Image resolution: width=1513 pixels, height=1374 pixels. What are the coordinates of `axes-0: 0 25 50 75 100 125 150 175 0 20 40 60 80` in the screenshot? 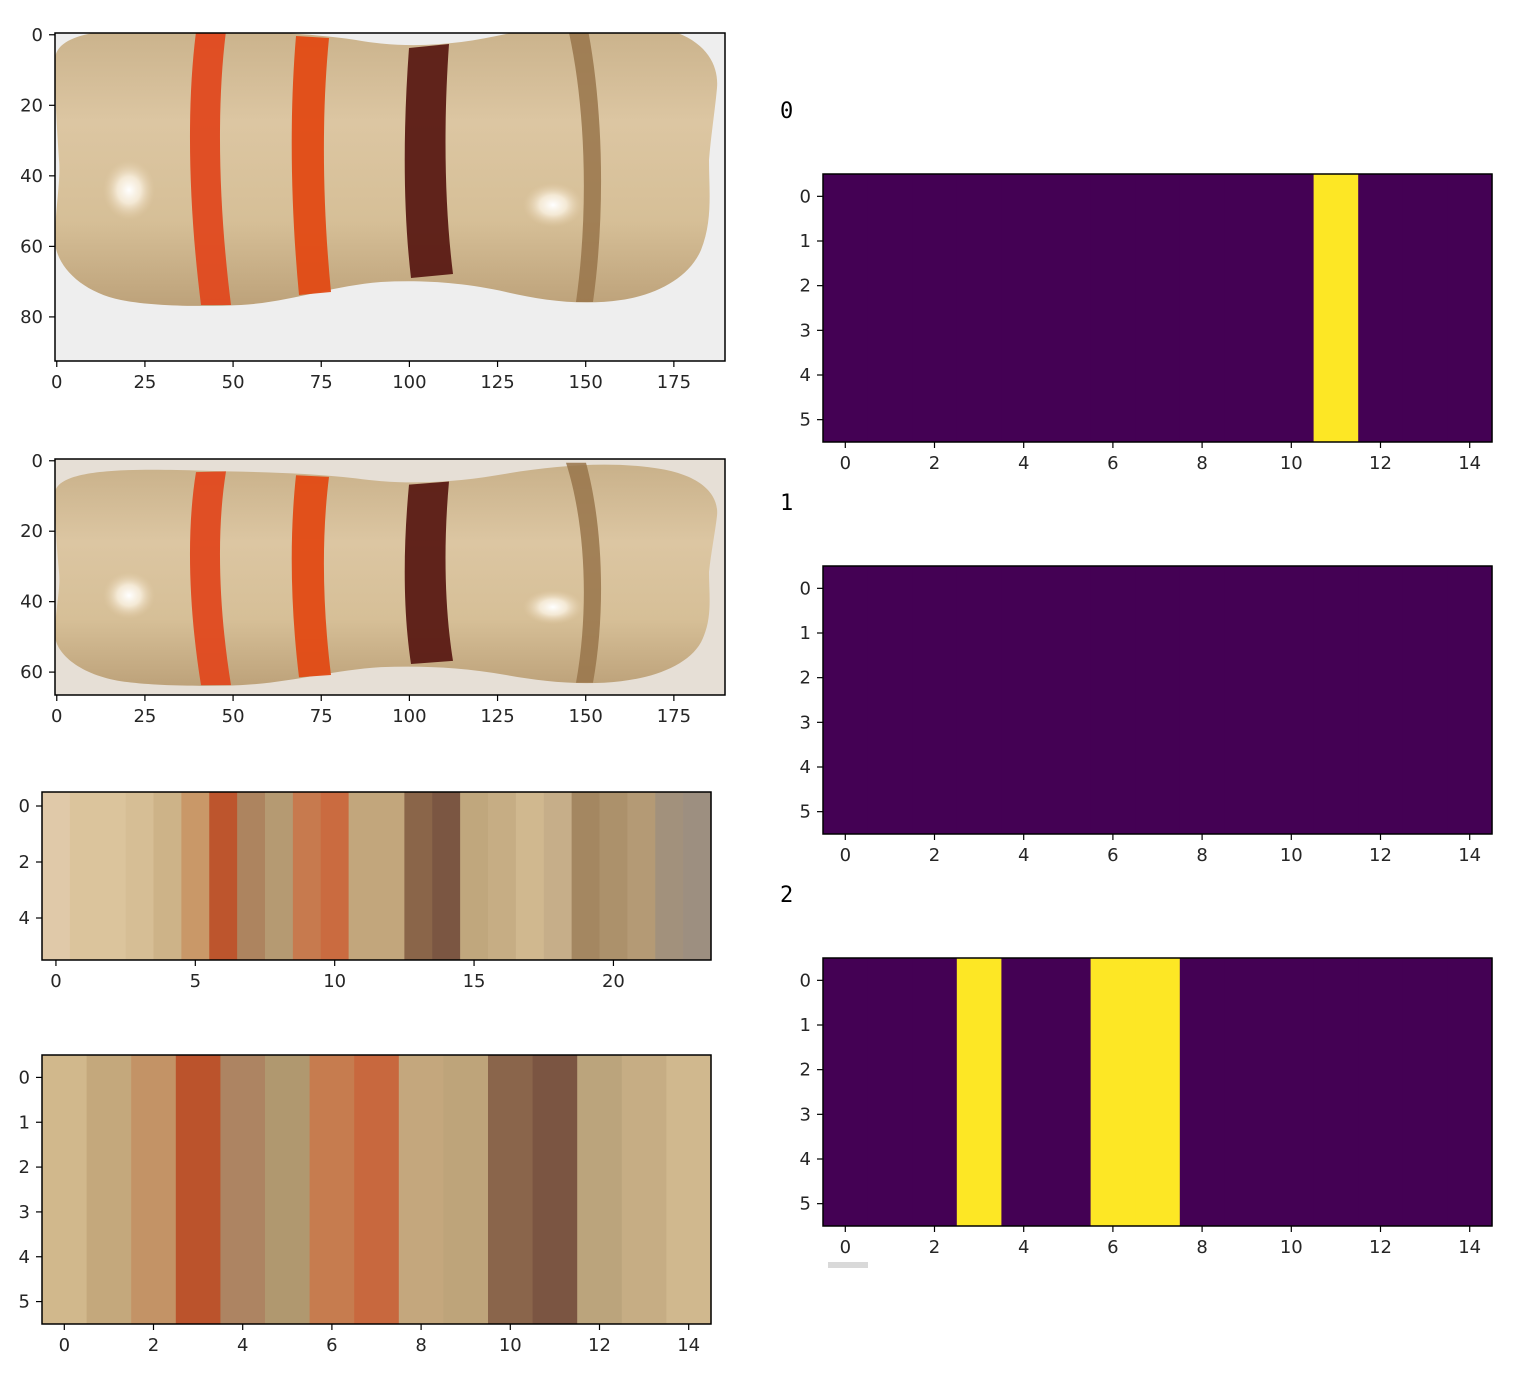 It's located at (373, 209).